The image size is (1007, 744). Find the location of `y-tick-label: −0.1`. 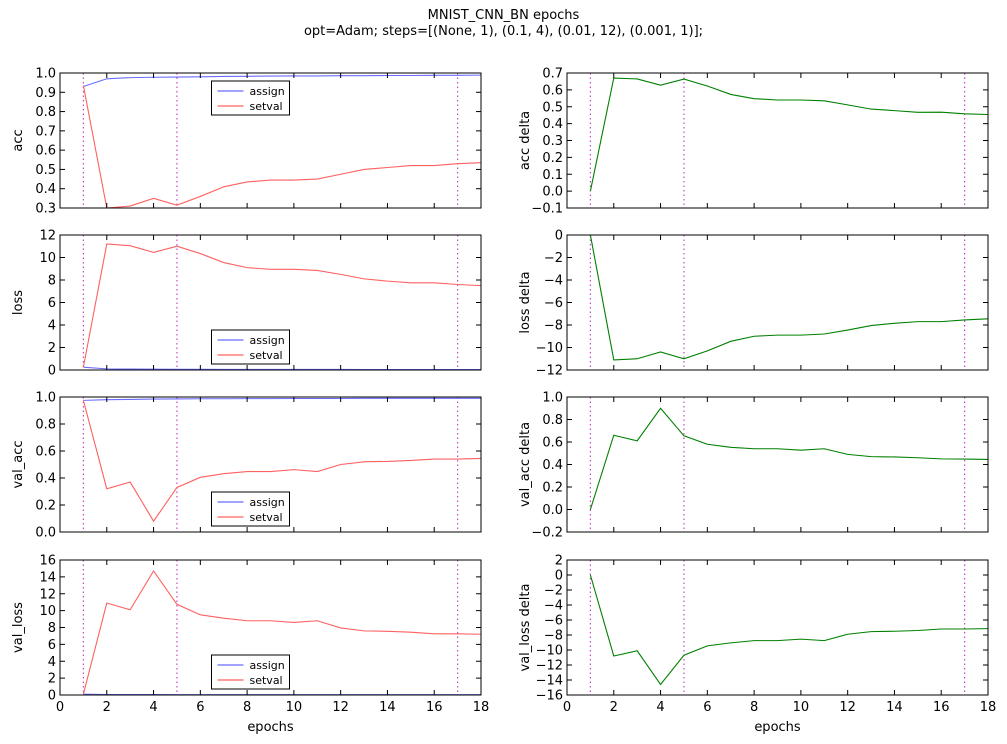

y-tick-label: −0.1 is located at coordinates (547, 209).